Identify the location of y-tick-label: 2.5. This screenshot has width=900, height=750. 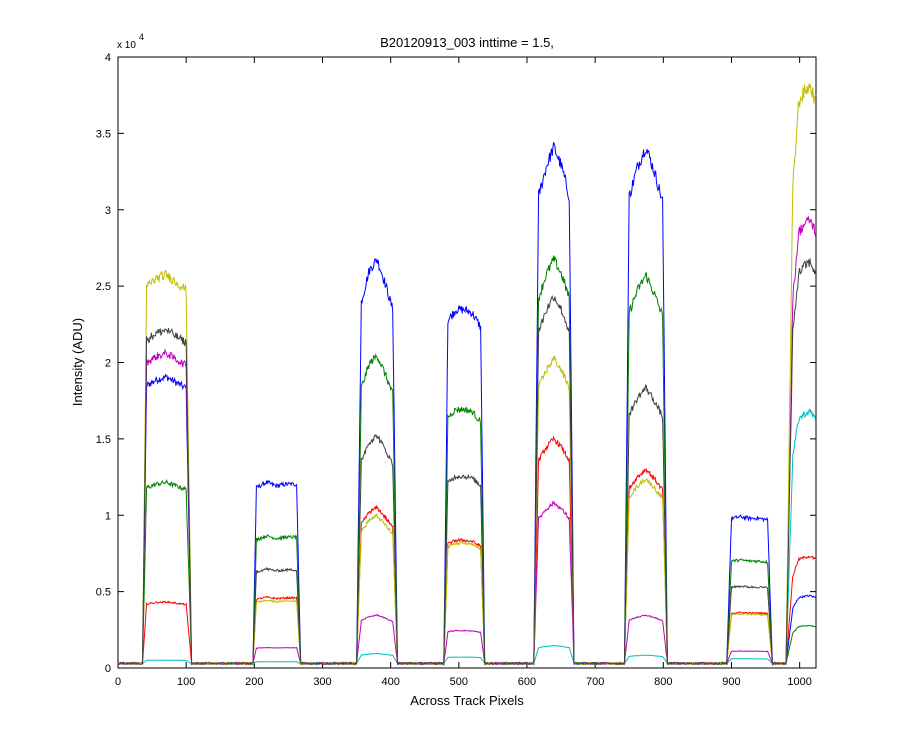
(103, 287).